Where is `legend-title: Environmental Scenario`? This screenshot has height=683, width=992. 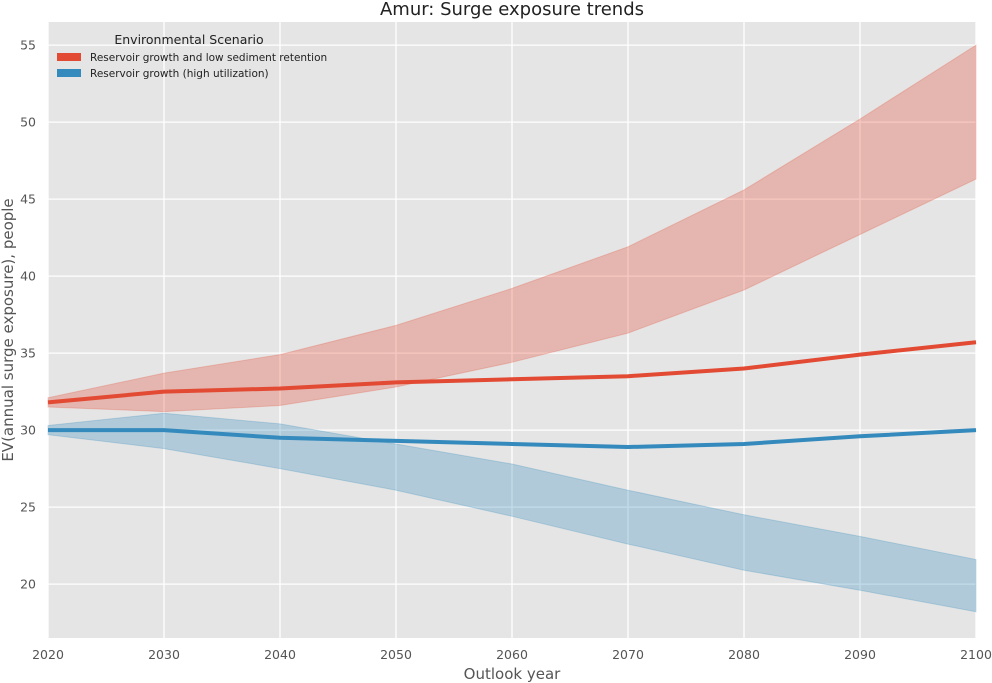 legend-title: Environmental Scenario is located at coordinates (188, 39).